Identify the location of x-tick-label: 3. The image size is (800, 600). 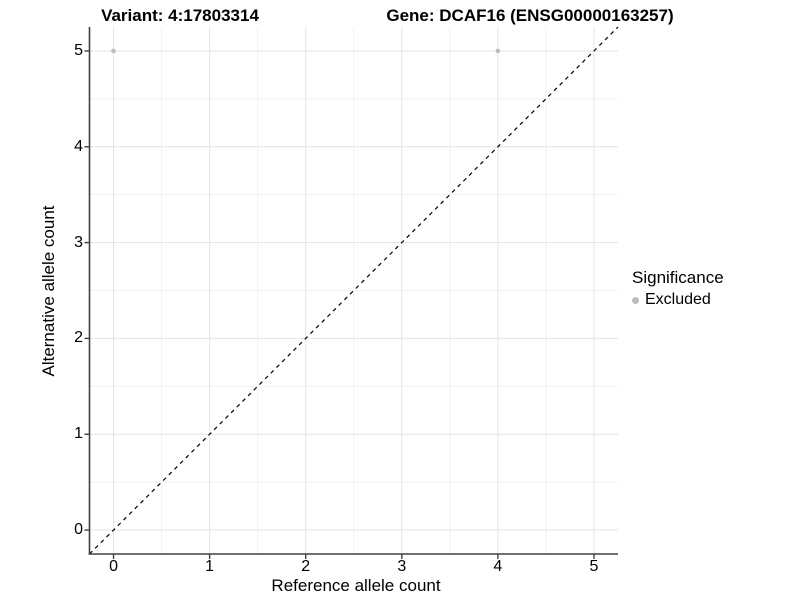
(402, 566).